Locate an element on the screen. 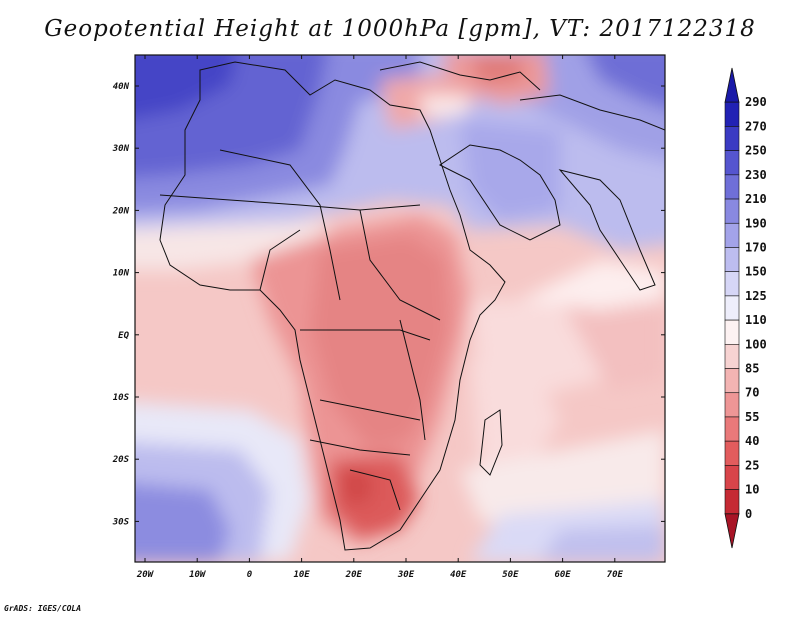 This screenshot has width=800, height=618. lon-tick-label: 20E is located at coordinates (354, 575).